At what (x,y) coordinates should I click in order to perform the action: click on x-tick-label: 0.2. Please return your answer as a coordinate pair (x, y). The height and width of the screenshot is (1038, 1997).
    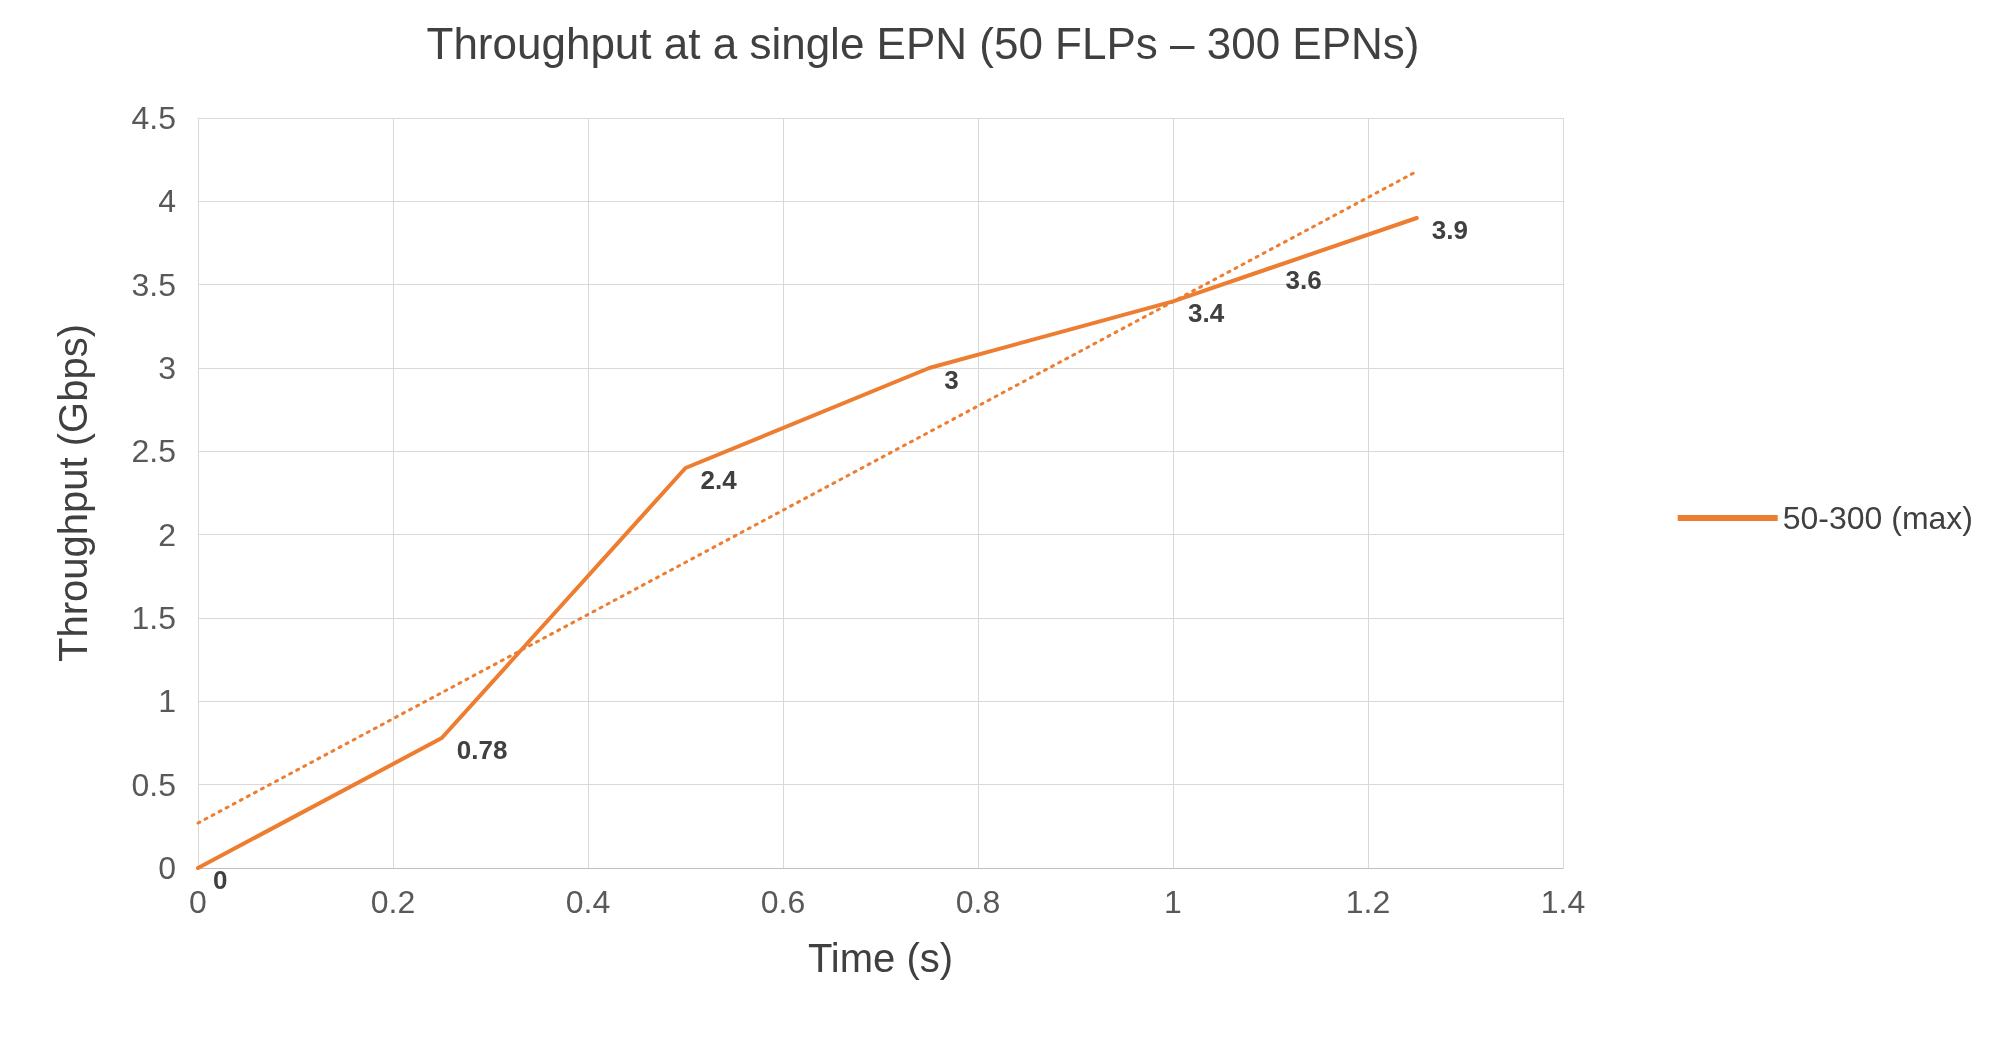
    Looking at the image, I should click on (393, 902).